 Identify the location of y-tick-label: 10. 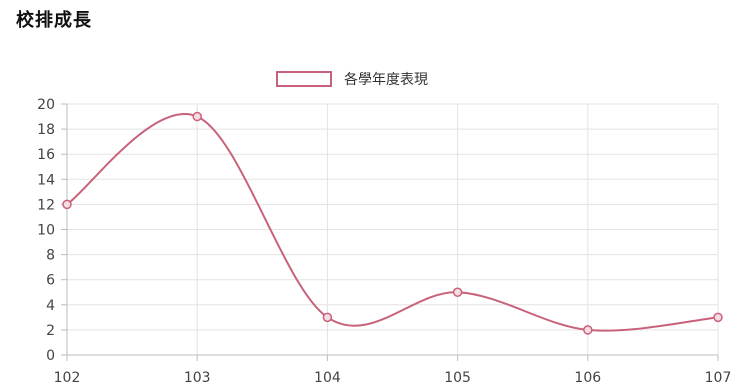
(46, 231).